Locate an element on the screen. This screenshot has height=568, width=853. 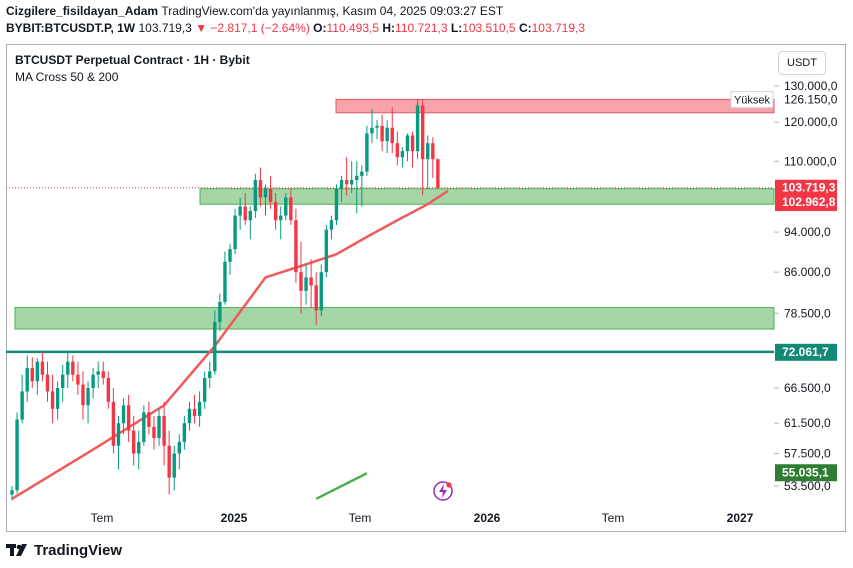
last-price-badge: 103.719,3 is located at coordinates (809, 188).